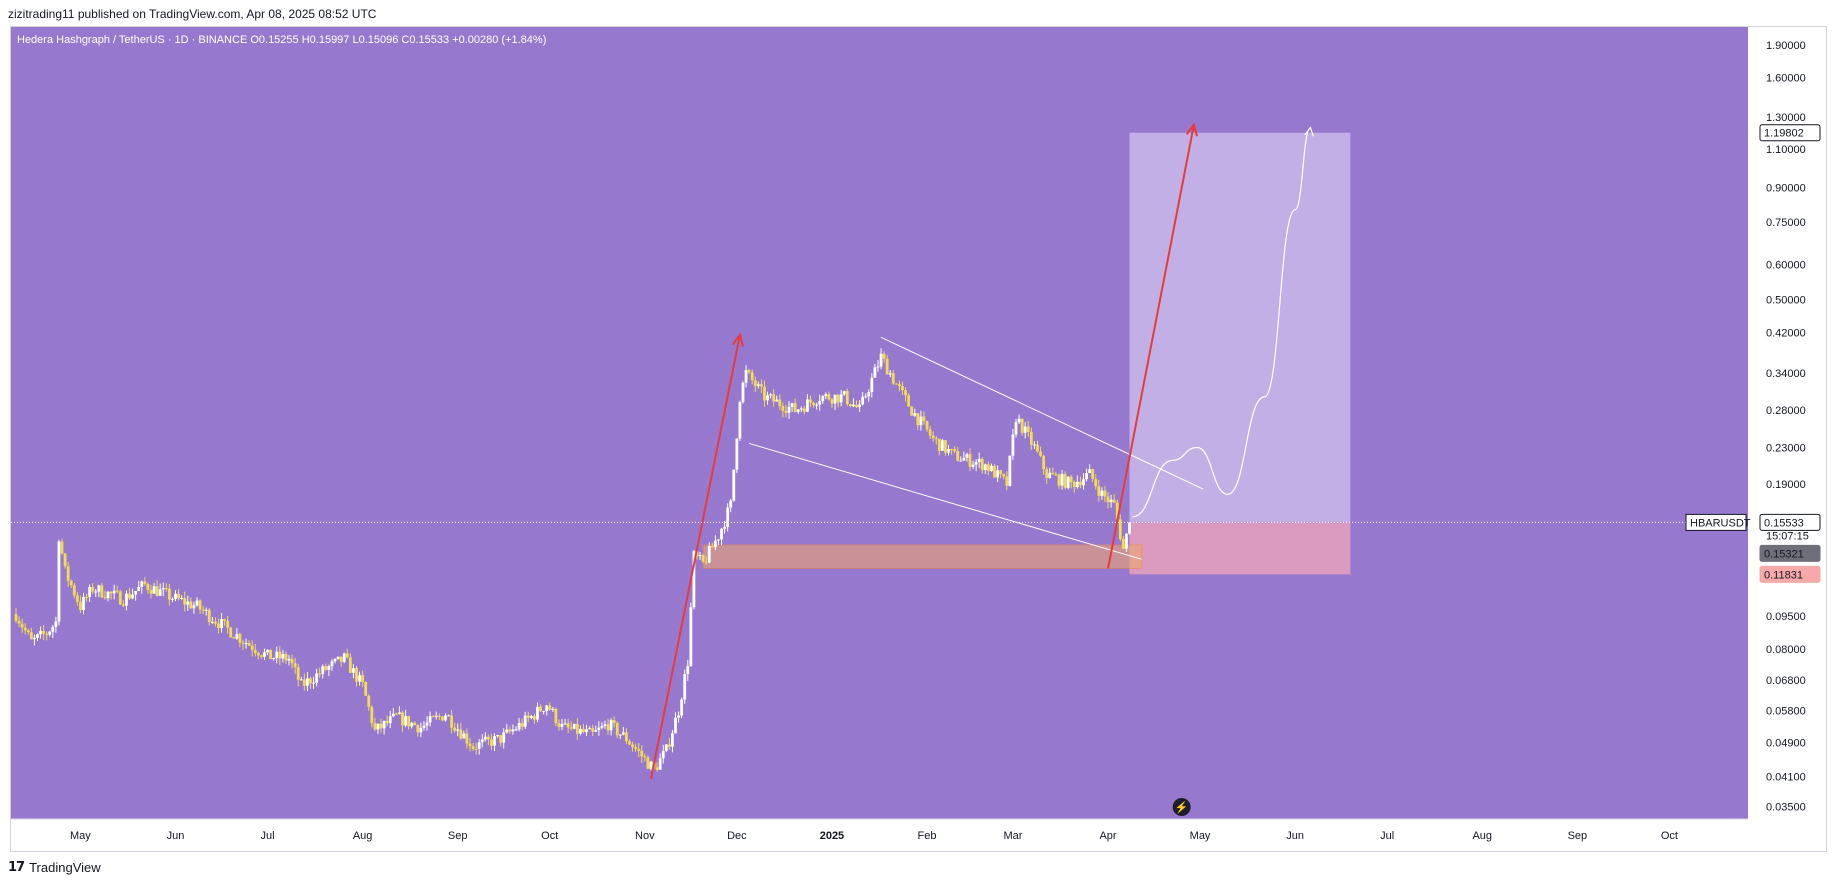 This screenshot has height=883, width=1835. I want to click on y-tick-label: 0.28000, so click(1786, 411).